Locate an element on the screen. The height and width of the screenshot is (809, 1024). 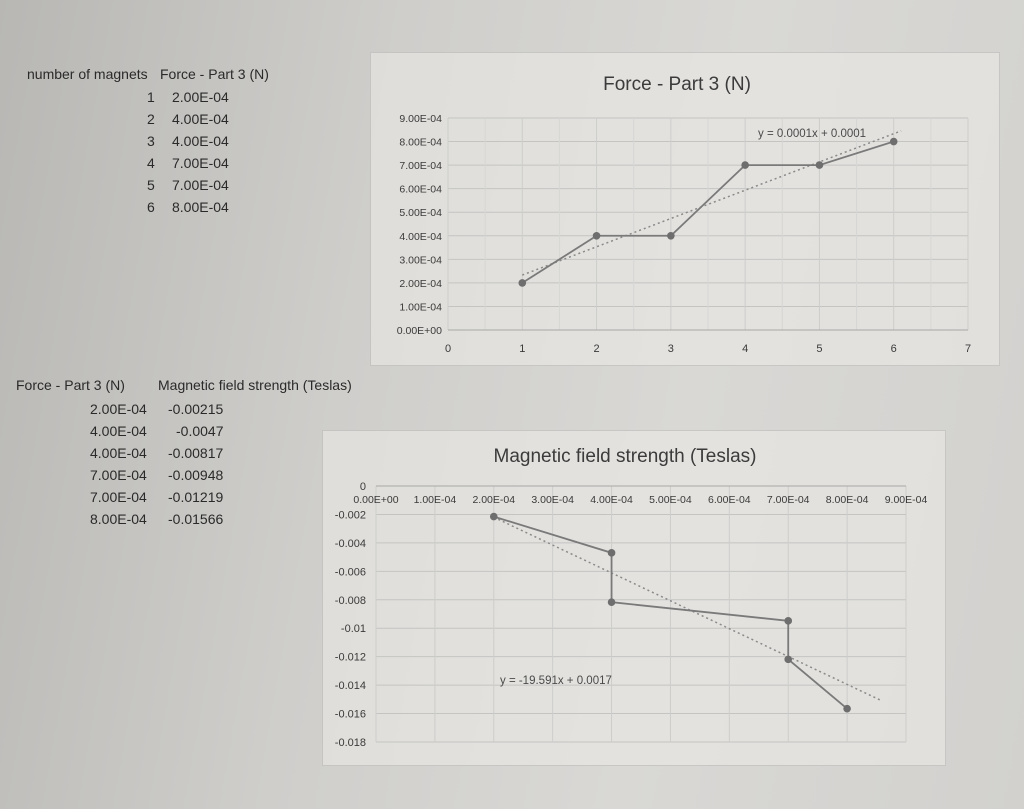
x-tick-label: 2.00E-04 is located at coordinates (493, 500).